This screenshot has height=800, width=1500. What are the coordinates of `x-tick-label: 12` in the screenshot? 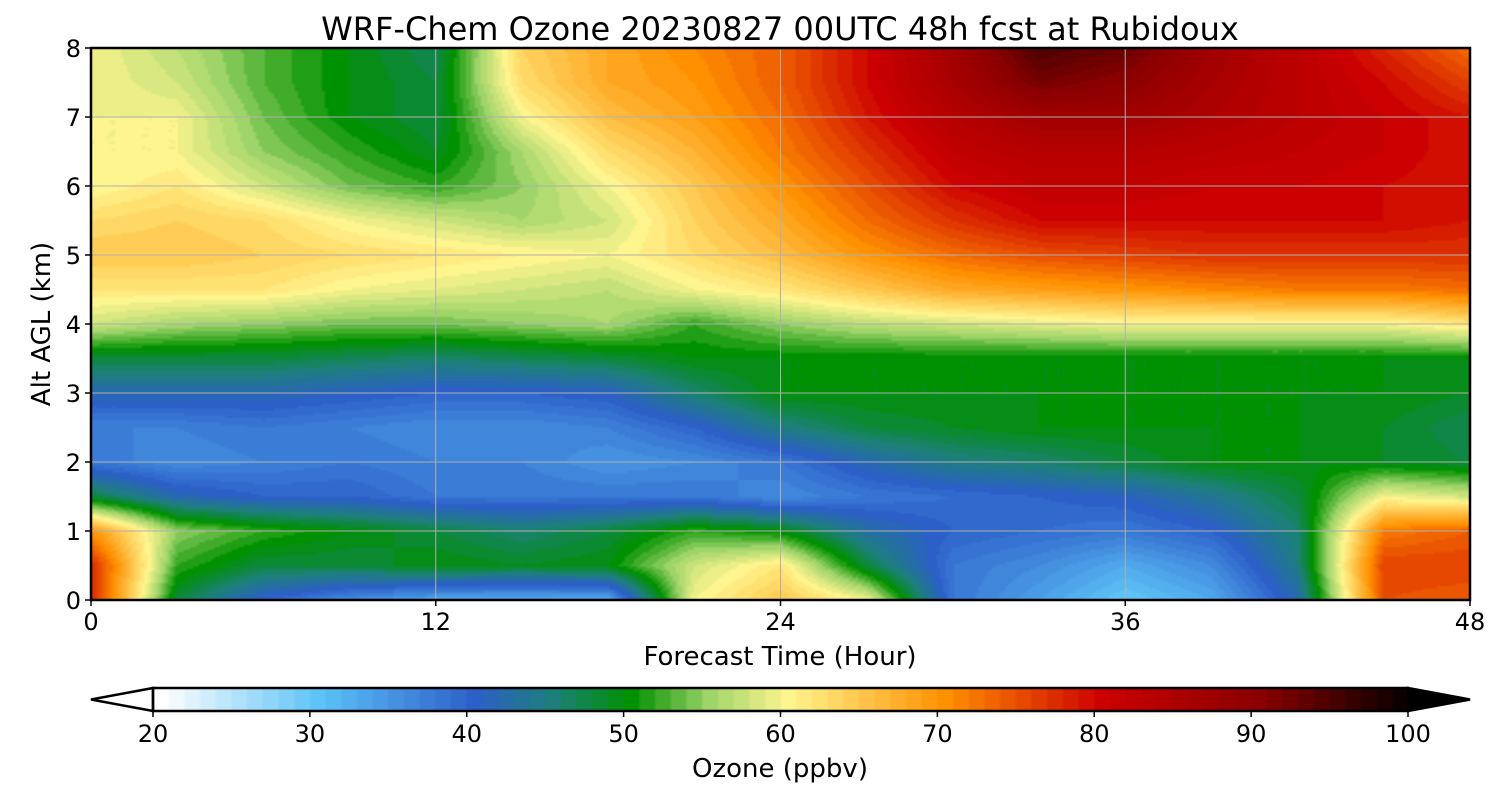 It's located at (435, 622).